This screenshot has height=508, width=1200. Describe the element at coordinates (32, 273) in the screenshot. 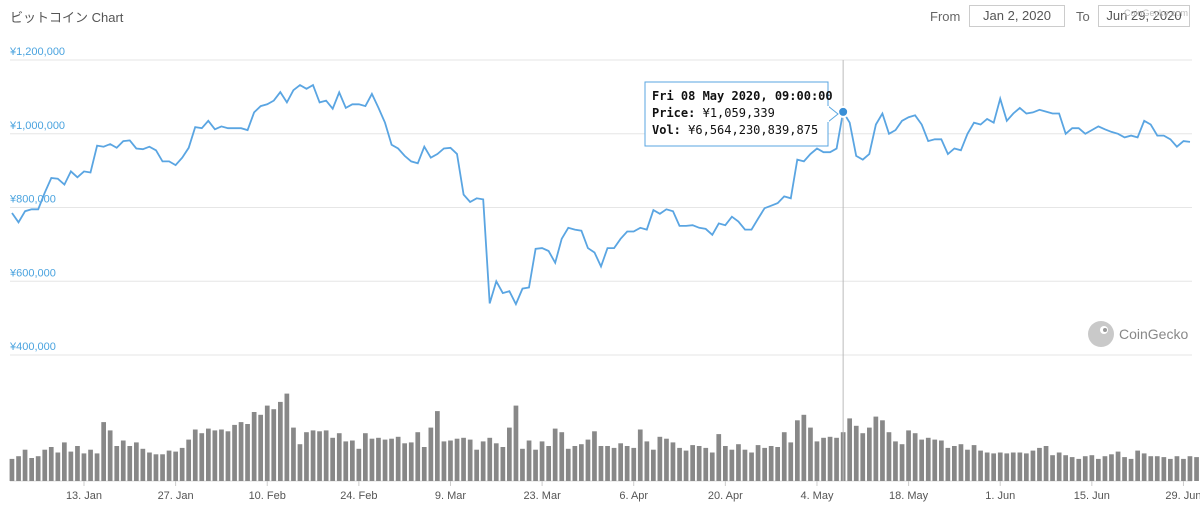

I see `y-tick-label: ¥600,000` at that location.